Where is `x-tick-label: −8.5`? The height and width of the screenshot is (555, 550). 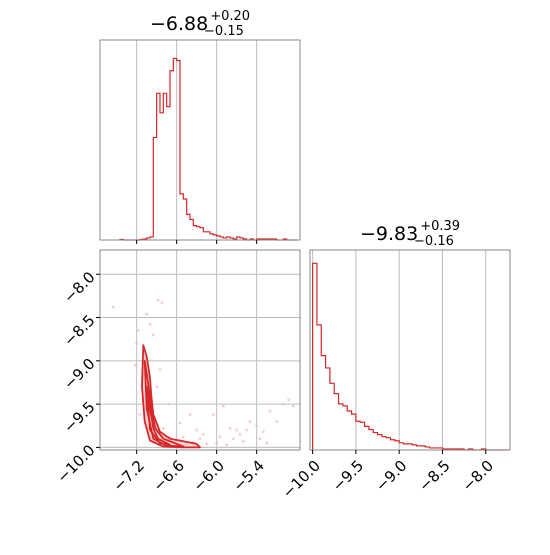 x-tick-label: −8.5 is located at coordinates (434, 476).